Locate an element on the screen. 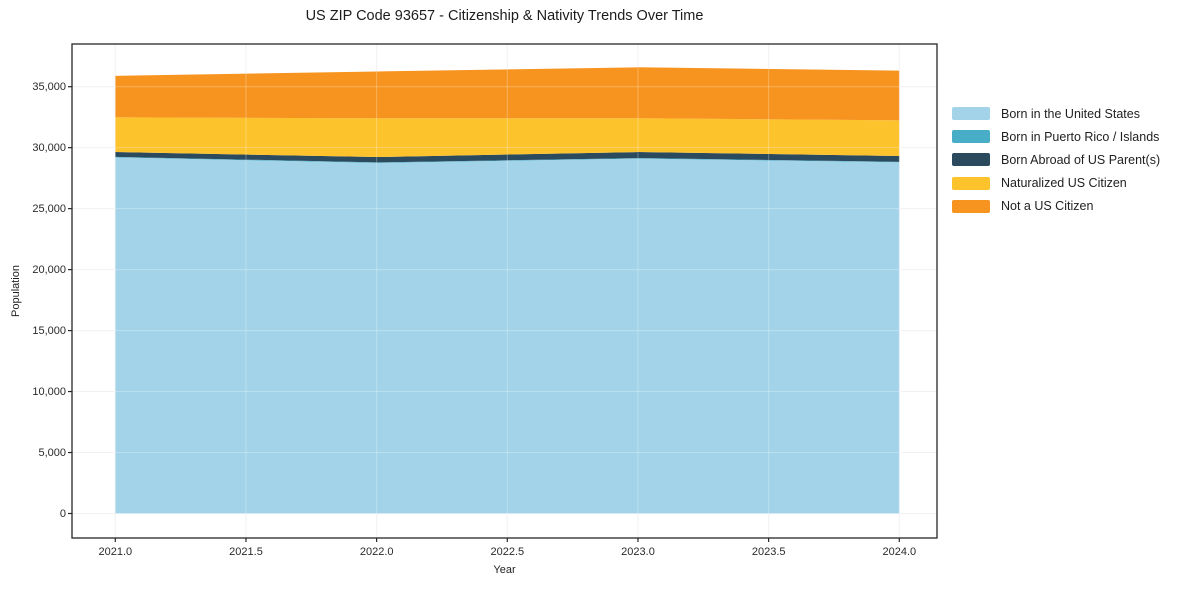 This screenshot has height=590, width=1189. x-tick-label: 2022.5 is located at coordinates (507, 552).